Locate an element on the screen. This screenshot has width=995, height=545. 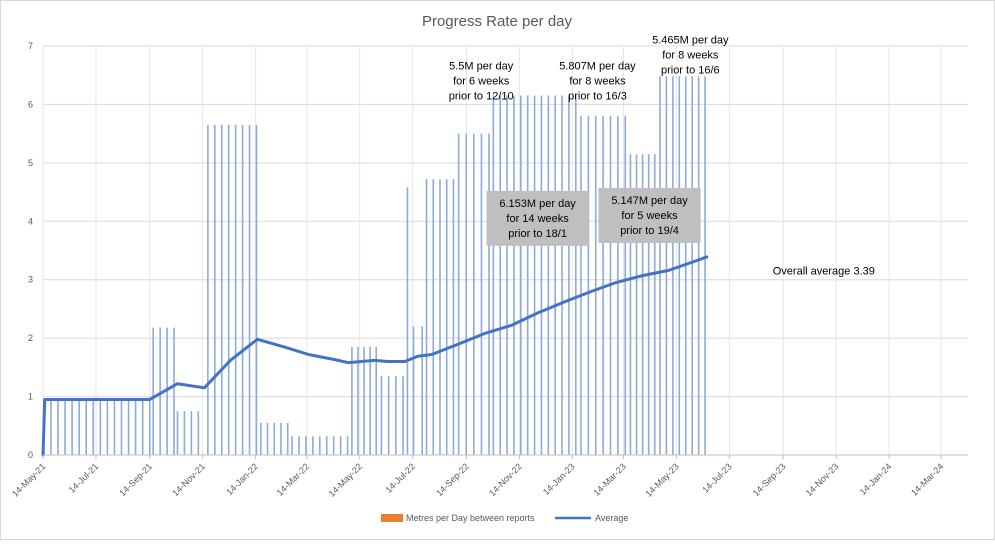
annotation-line: 5.807M per day is located at coordinates (597, 67).